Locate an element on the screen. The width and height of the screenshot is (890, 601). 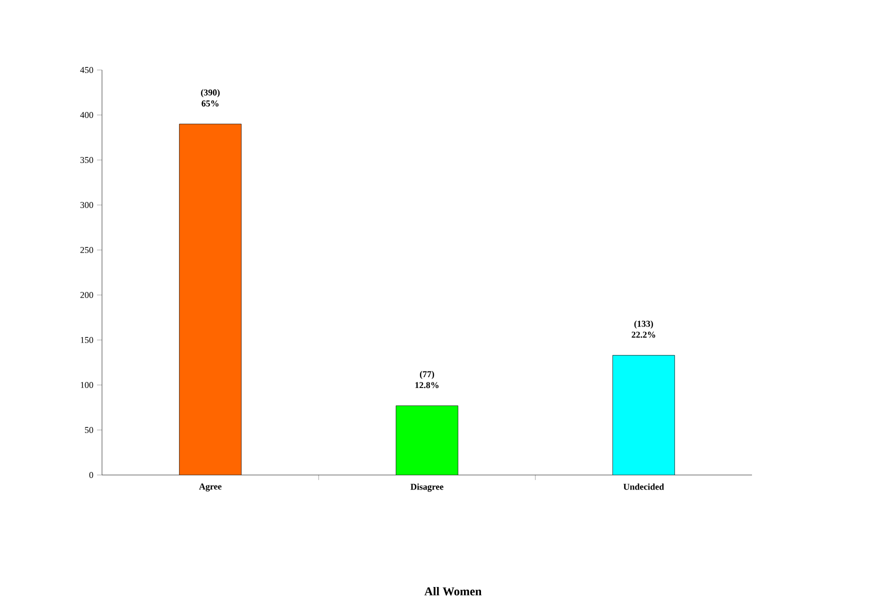
y-tick-label: 300 is located at coordinates (87, 205).